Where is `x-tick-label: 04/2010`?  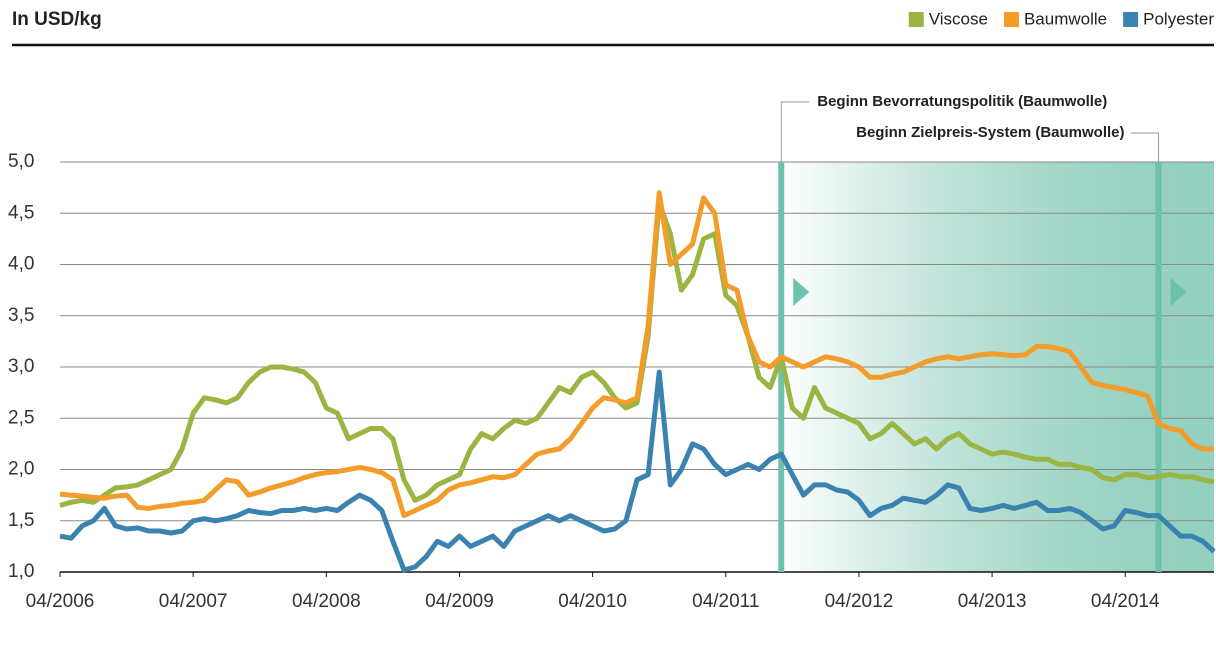
x-tick-label: 04/2010 is located at coordinates (592, 601).